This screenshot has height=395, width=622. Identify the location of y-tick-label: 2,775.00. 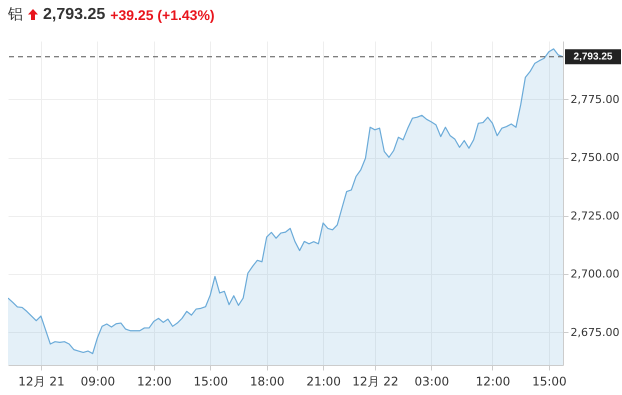
(595, 99).